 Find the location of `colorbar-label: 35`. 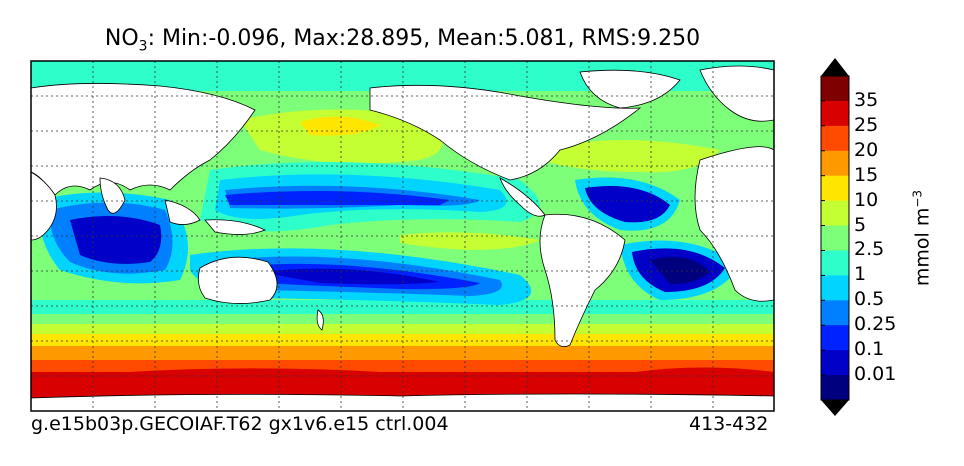

colorbar-label: 35 is located at coordinates (866, 99).